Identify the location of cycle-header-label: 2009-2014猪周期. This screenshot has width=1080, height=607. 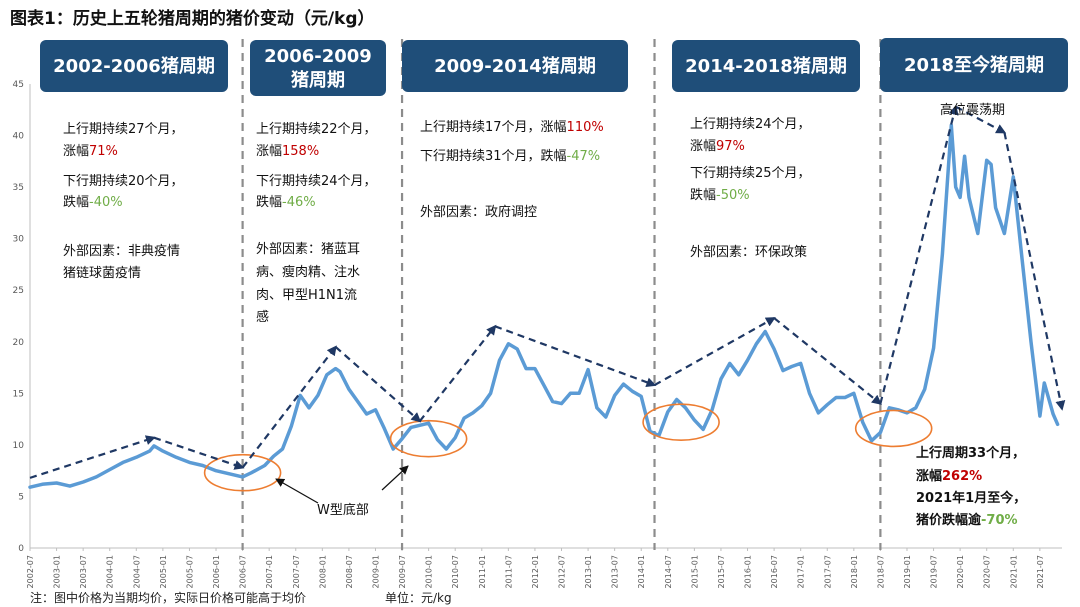
(515, 66).